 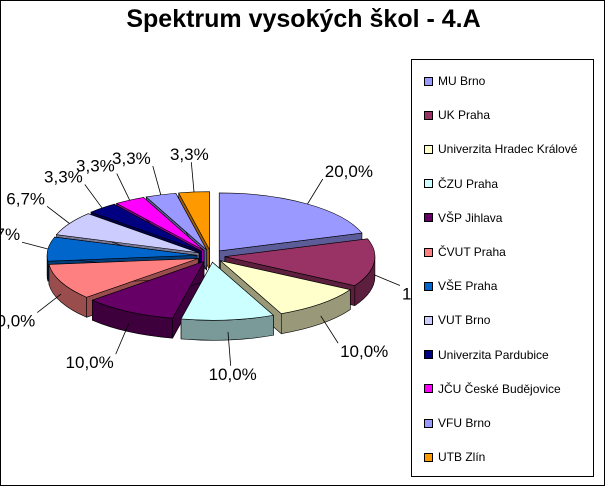 What do you see at coordinates (303, 19) in the screenshot?
I see `chart-title: Spektrum vysokých škol - 4.A` at bounding box center [303, 19].